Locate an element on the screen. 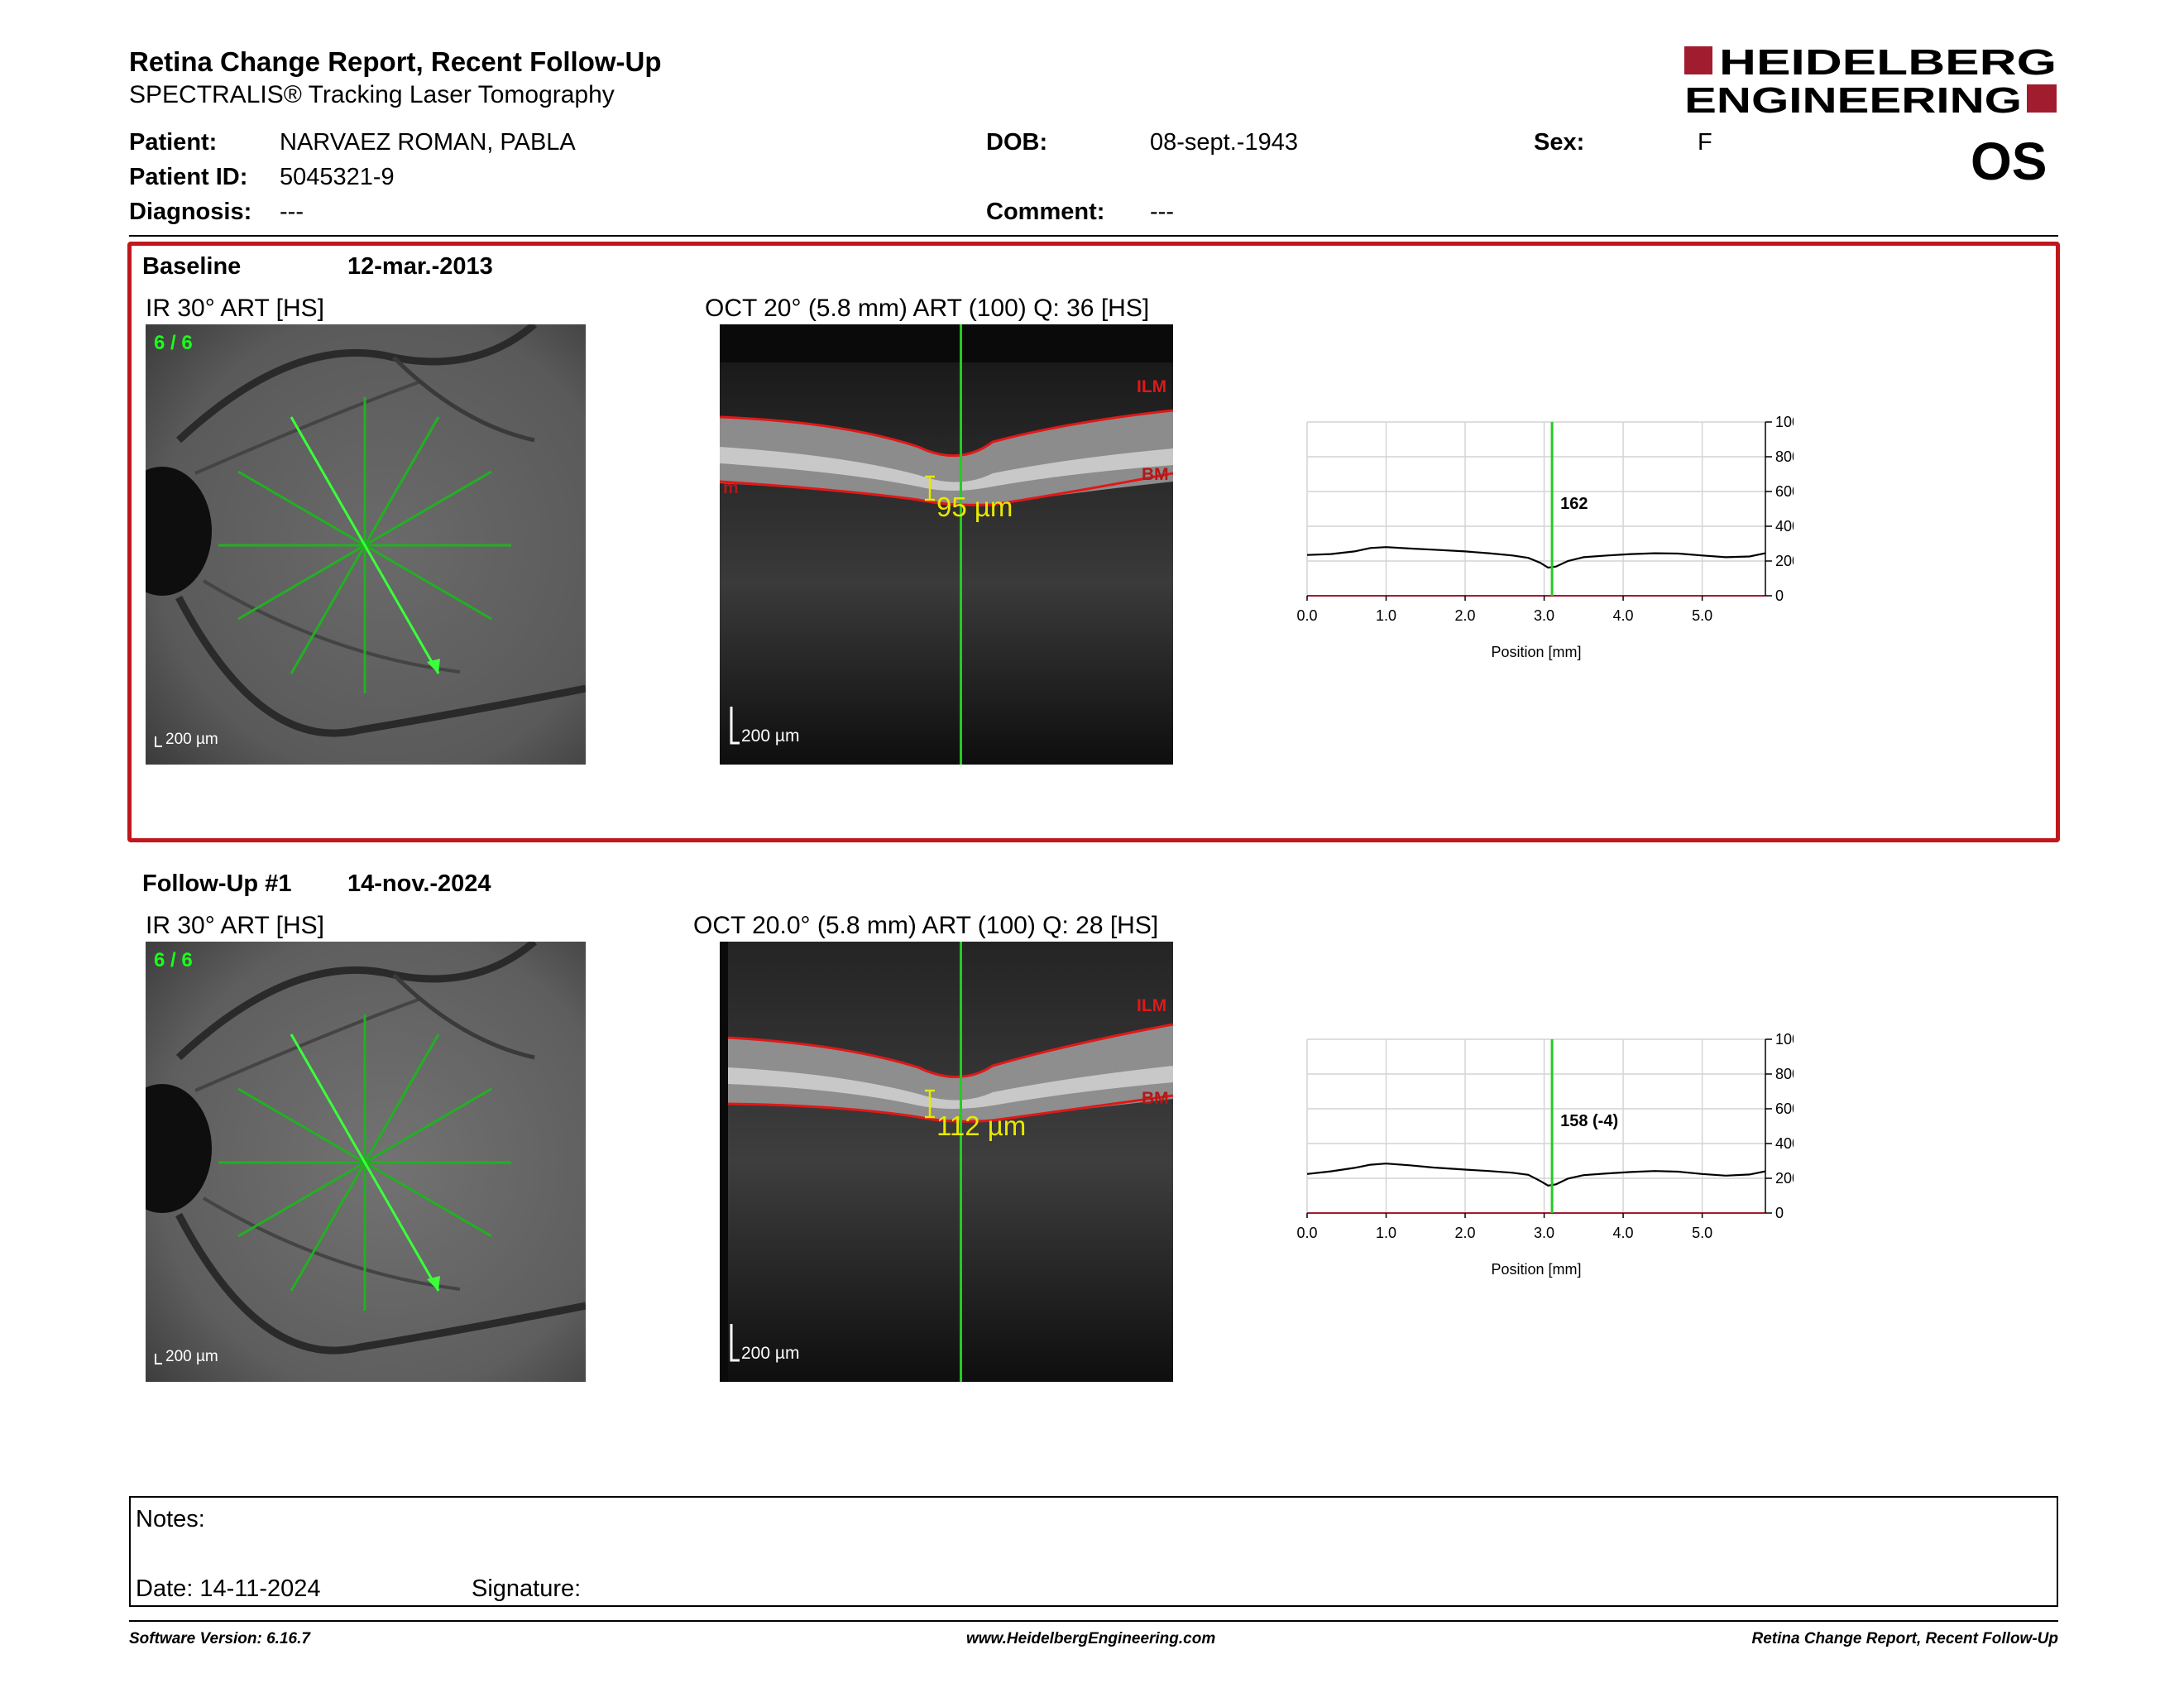 The width and height of the screenshot is (2184, 1688). patient-id: 5045321-9 is located at coordinates (337, 177).